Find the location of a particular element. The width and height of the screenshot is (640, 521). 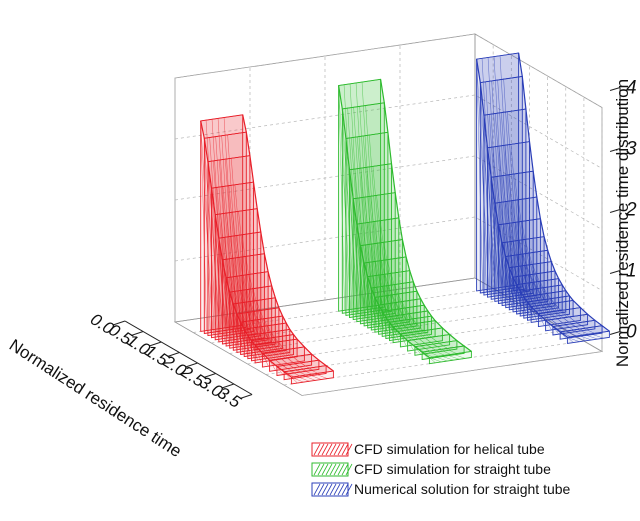

legend-label: Numerical solution for straight tube is located at coordinates (462, 489).